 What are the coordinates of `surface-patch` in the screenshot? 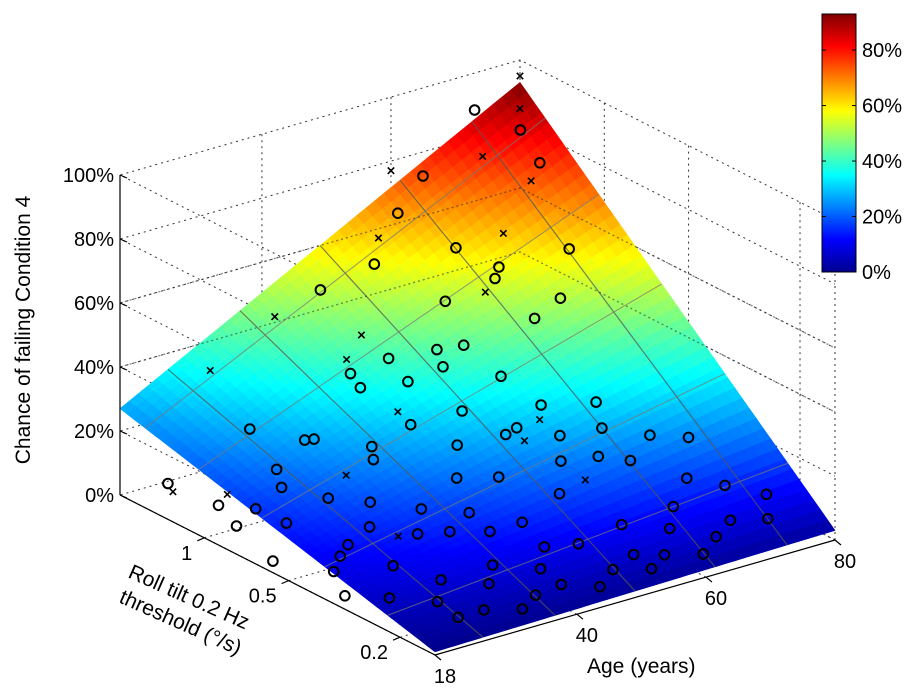 It's located at (436, 648).